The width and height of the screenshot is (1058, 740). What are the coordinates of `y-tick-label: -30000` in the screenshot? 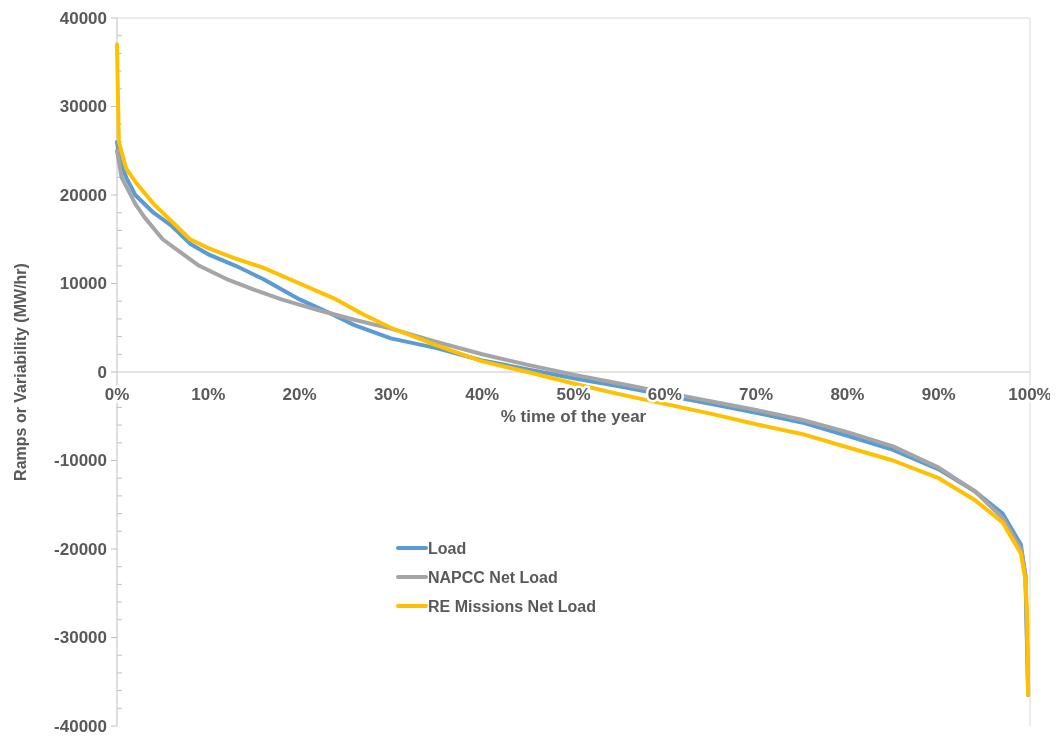 It's located at (80, 638).